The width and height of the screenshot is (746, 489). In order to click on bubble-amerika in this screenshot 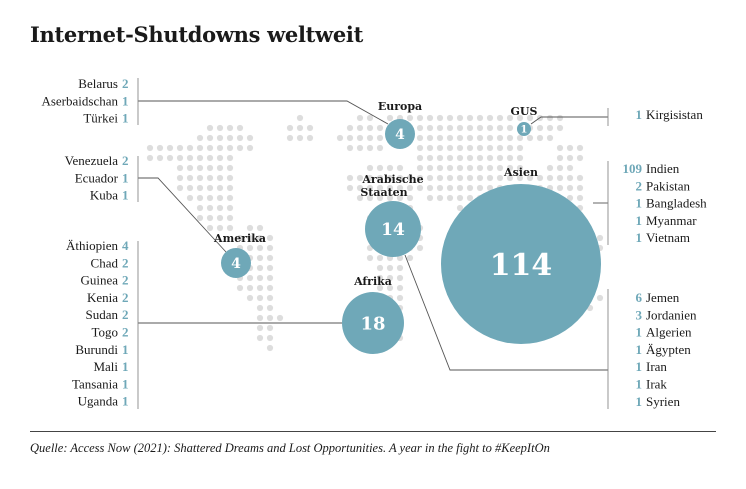, I will do `click(236, 263)`.